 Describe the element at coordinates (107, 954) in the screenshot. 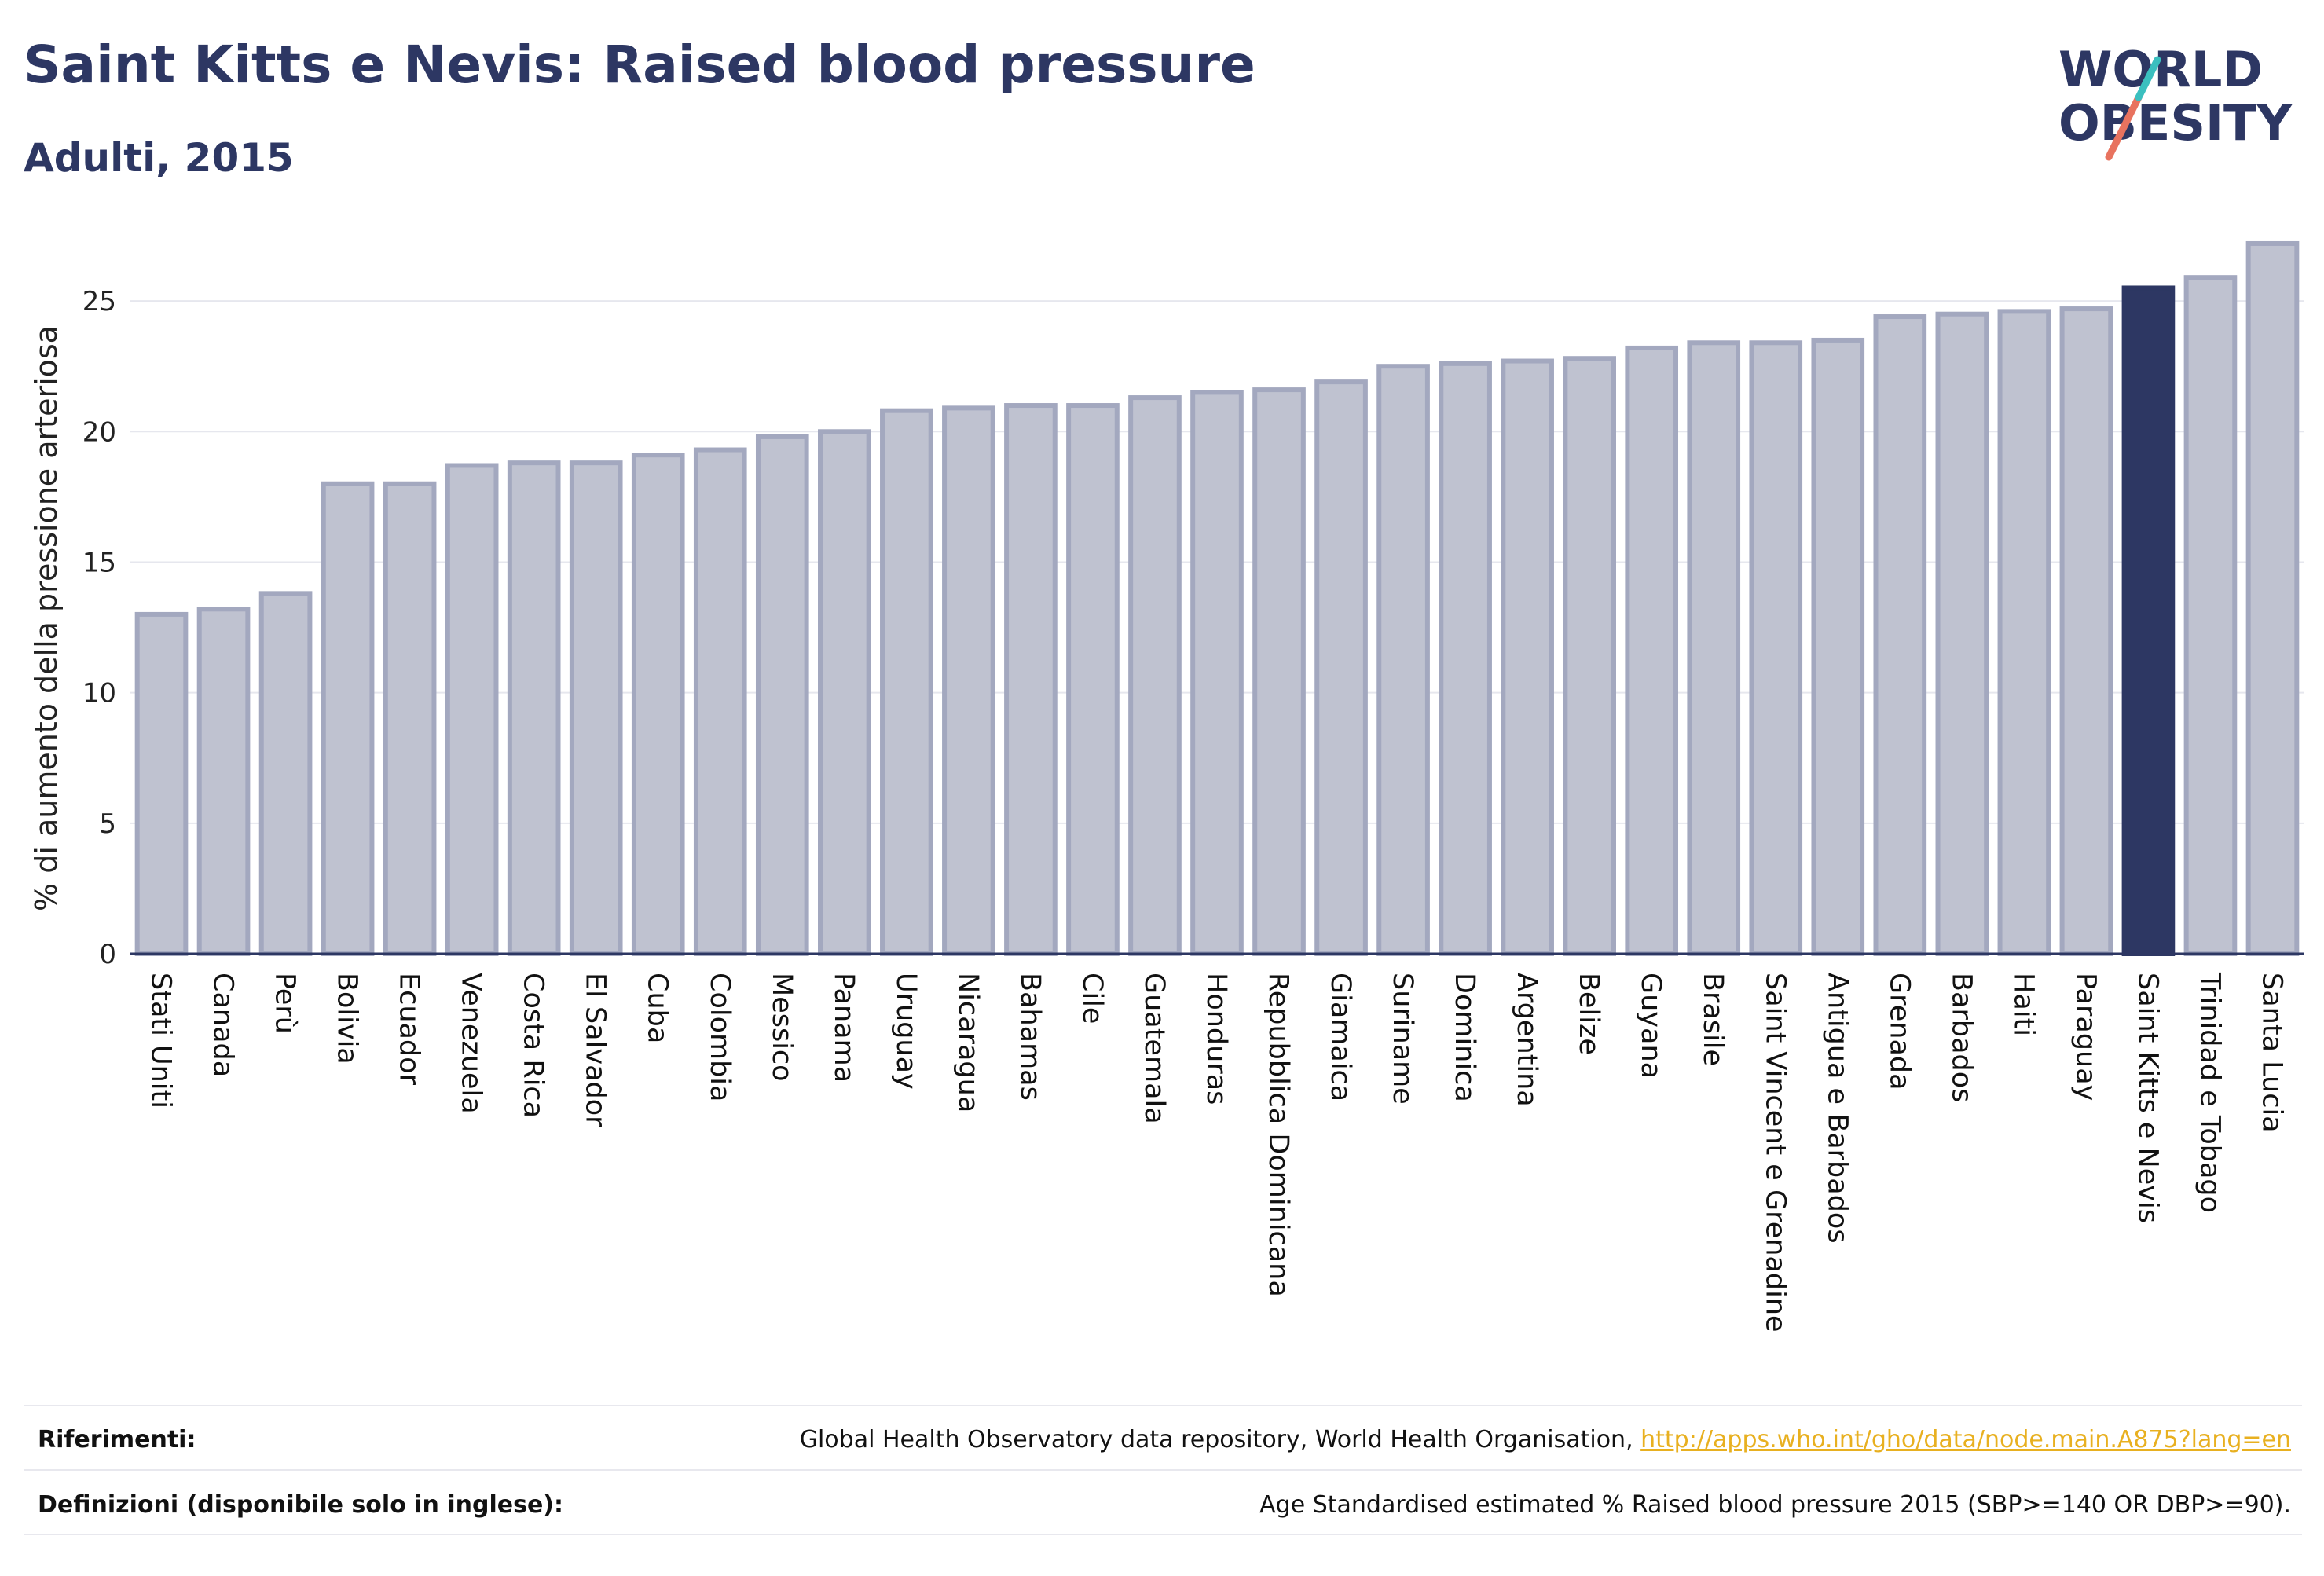

I see `y-tick-label: 0` at that location.